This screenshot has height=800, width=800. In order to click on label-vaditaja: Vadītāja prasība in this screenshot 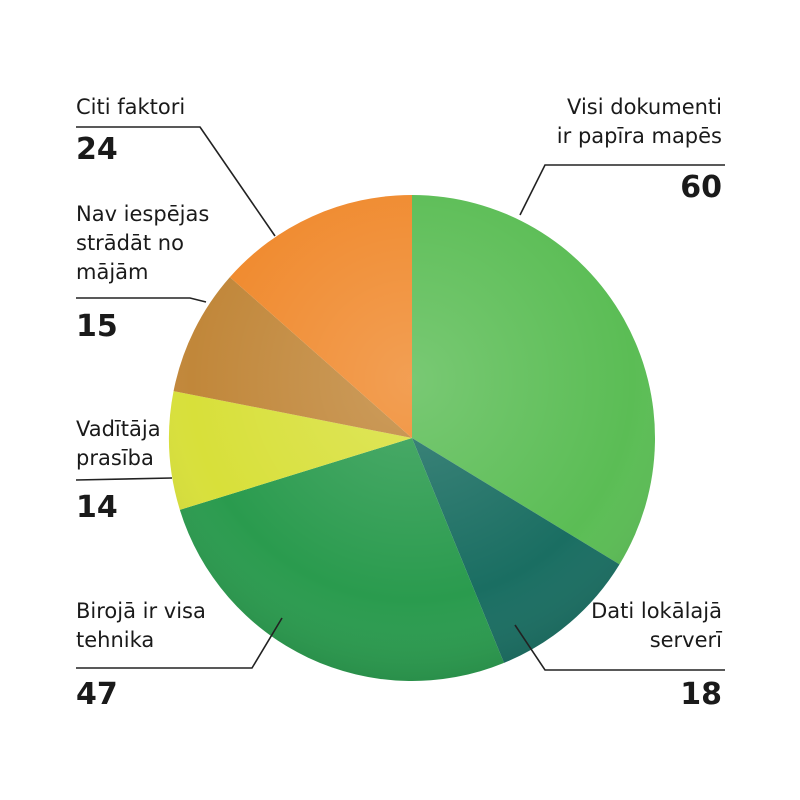, I will do `click(118, 444)`.